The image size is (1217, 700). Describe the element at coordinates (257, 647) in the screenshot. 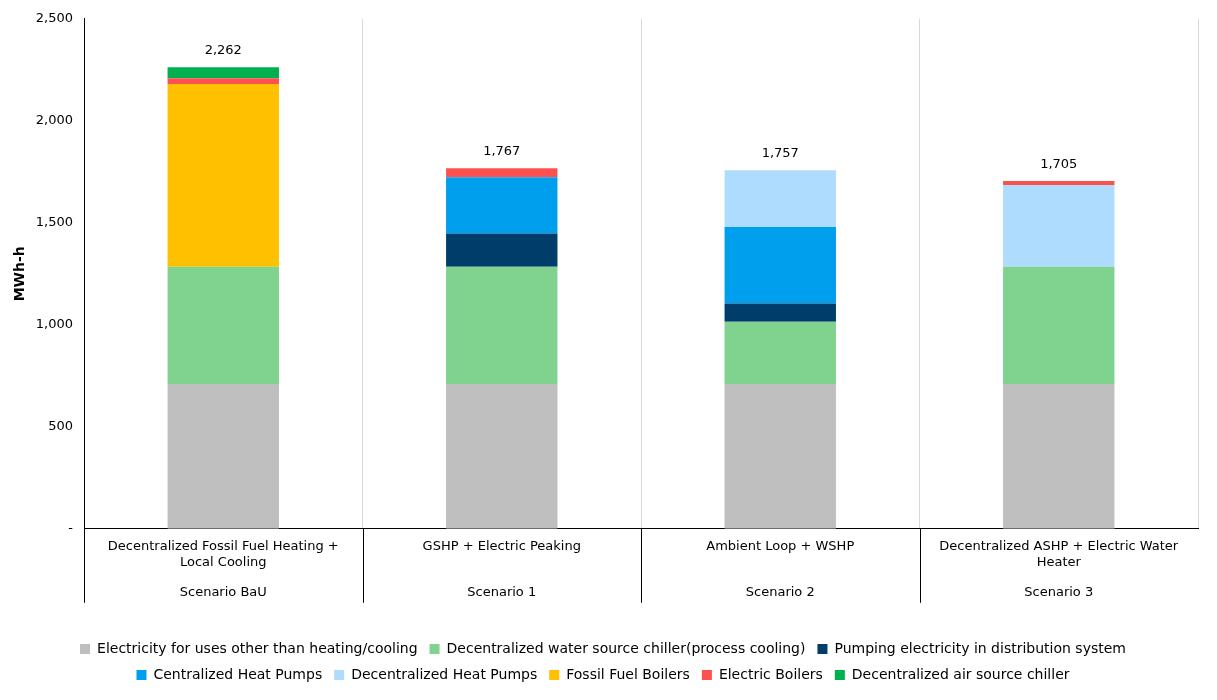

I see `legend-label: Electricity for uses other than heating/cooling` at that location.